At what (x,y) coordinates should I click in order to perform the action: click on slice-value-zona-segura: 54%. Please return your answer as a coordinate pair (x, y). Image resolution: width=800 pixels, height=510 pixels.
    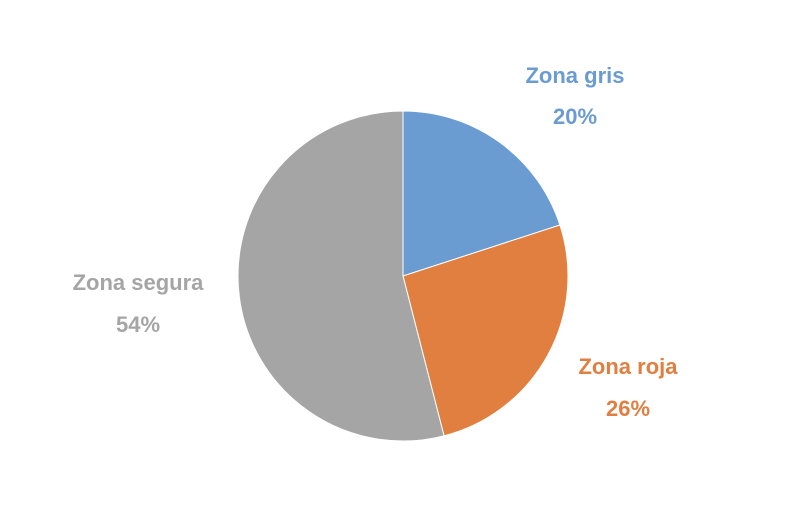
    Looking at the image, I should click on (138, 324).